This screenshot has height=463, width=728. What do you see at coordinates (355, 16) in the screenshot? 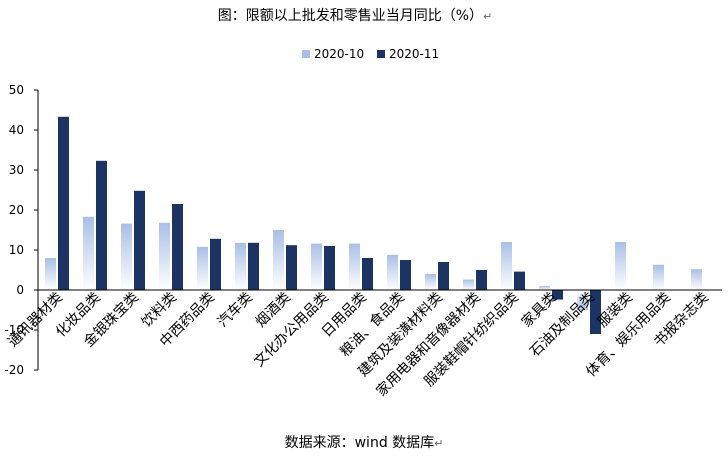
I see `chart-title: 图：限额以上批发和零售业当月同比（%）↵` at bounding box center [355, 16].